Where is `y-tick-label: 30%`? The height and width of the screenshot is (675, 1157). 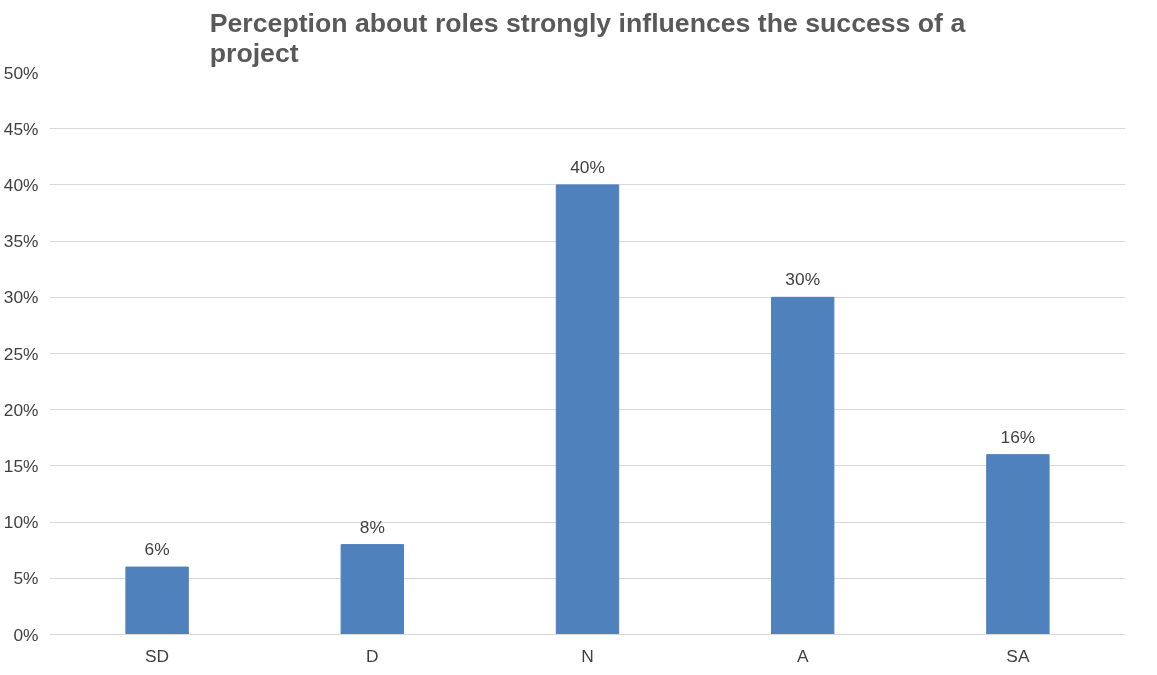 y-tick-label: 30% is located at coordinates (21, 297).